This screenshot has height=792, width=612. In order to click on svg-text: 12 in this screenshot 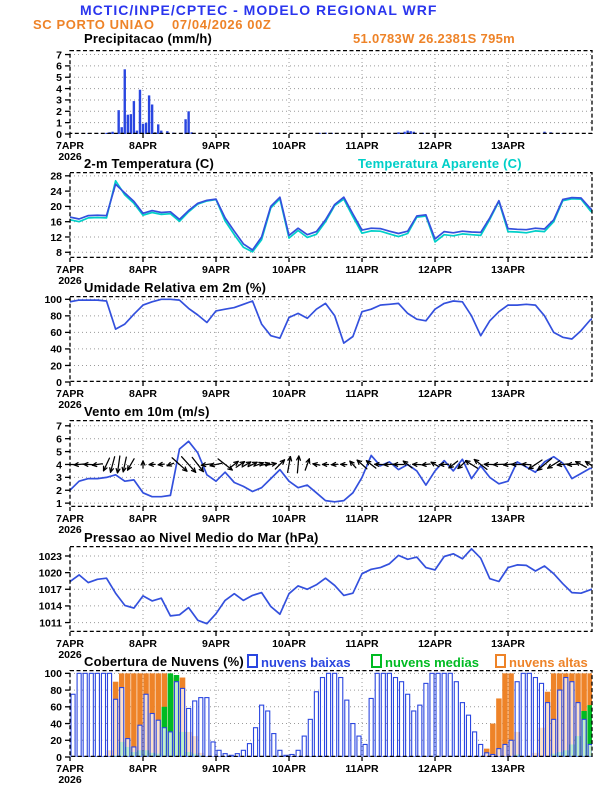, I will do `click(56, 238)`.